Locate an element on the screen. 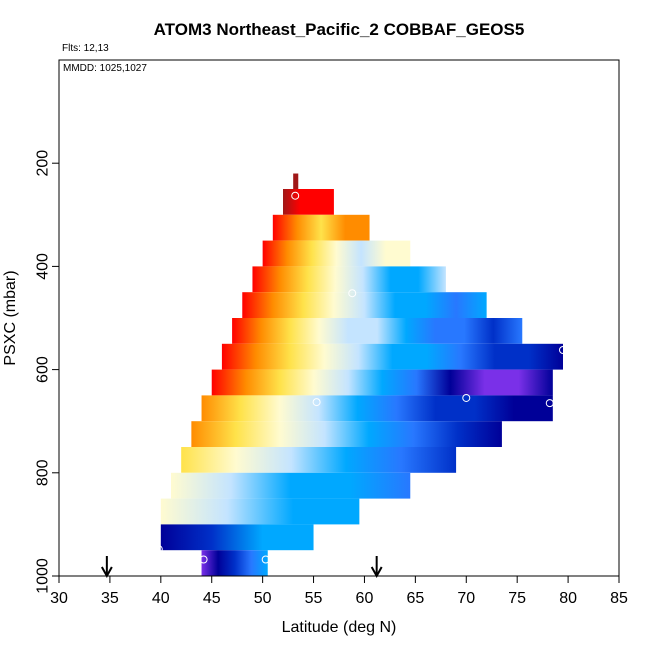 This screenshot has height=650, width=650. y-axis-label: PSXC (mbar) is located at coordinates (10, 317).